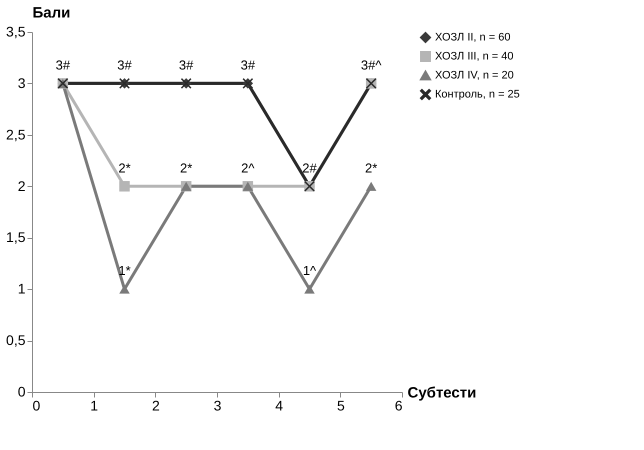  Describe the element at coordinates (94, 406) in the screenshot. I see `x-tick-label: 1` at that location.